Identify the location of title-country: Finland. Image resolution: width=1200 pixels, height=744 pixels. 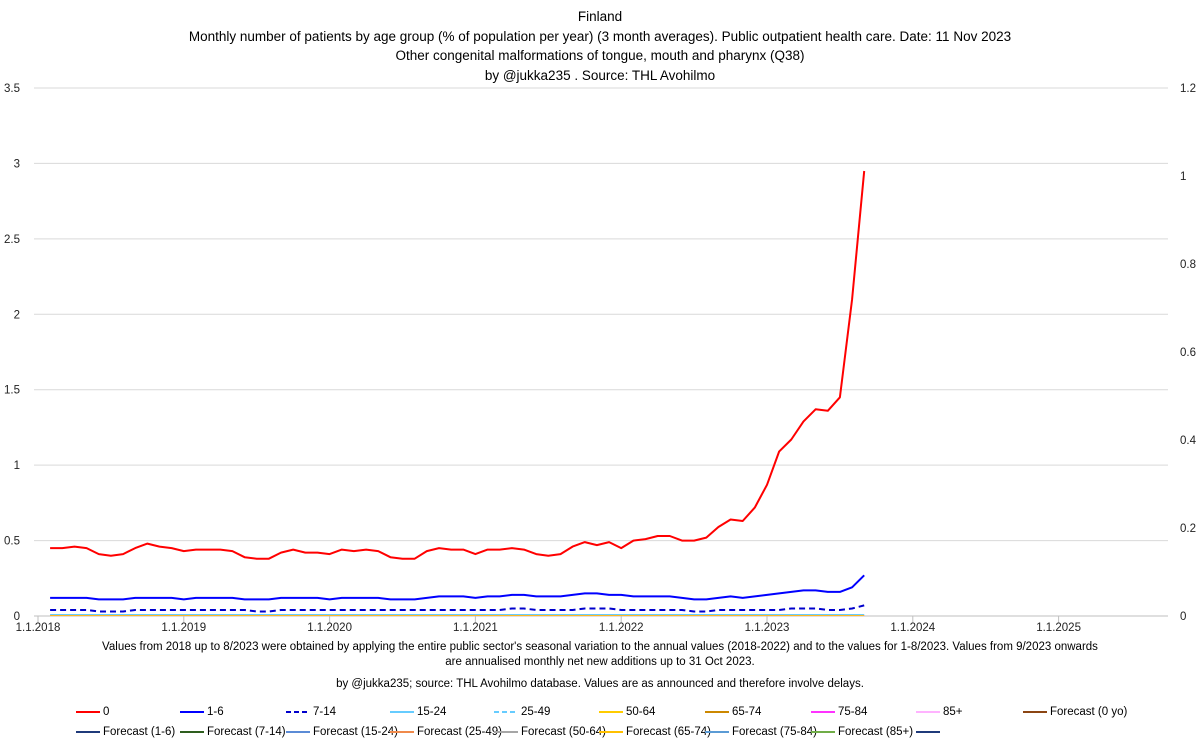
(600, 16).